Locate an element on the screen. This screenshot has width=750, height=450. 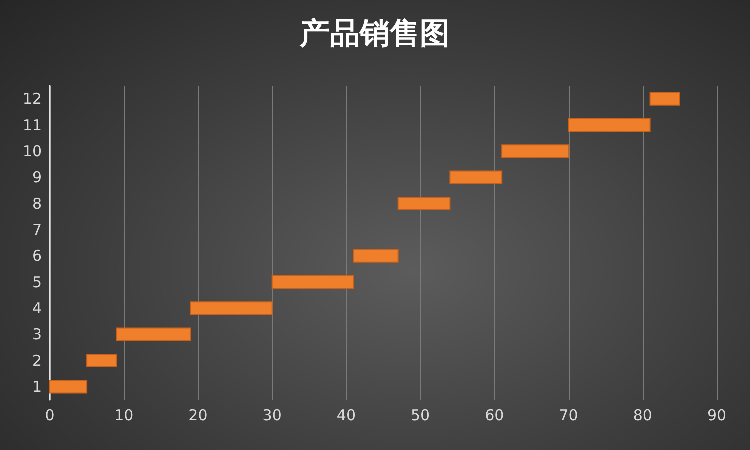
x-tick-label: 70 is located at coordinates (568, 415).